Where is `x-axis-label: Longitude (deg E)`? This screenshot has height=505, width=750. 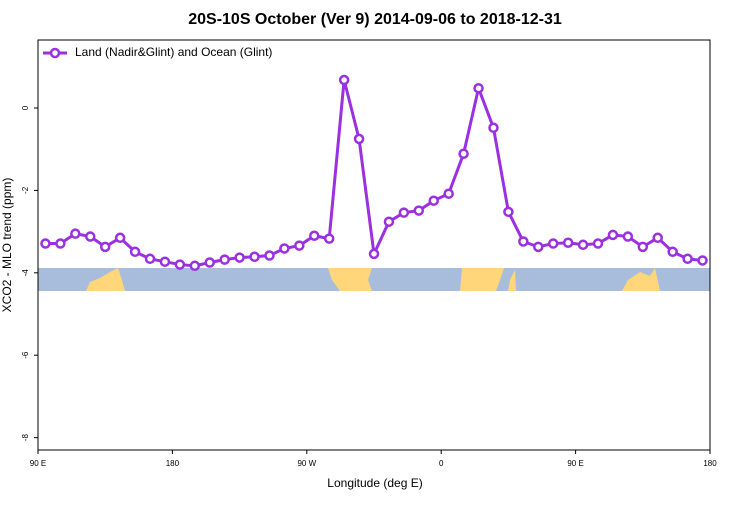
x-axis-label: Longitude (deg E) is located at coordinates (374, 483).